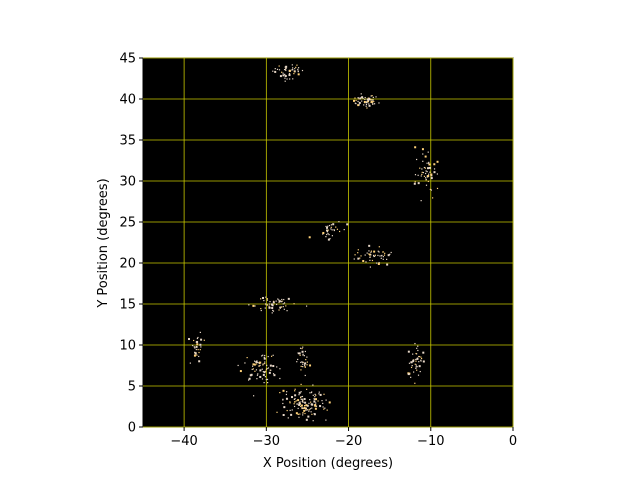 The width and height of the screenshot is (640, 480). Describe the element at coordinates (127, 223) in the screenshot. I see `y-tick-label: 25` at that location.